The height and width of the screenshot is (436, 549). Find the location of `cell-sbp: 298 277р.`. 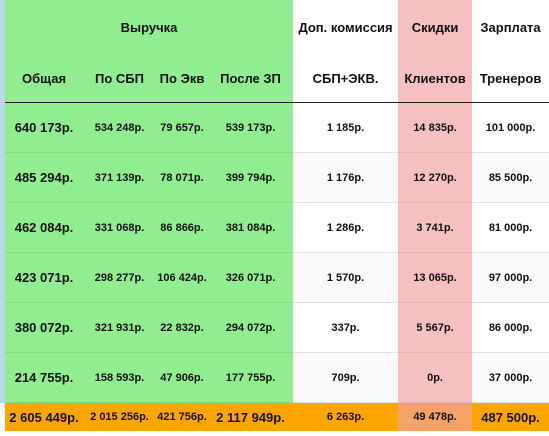

cell-sbp: 298 277р. is located at coordinates (119, 277).